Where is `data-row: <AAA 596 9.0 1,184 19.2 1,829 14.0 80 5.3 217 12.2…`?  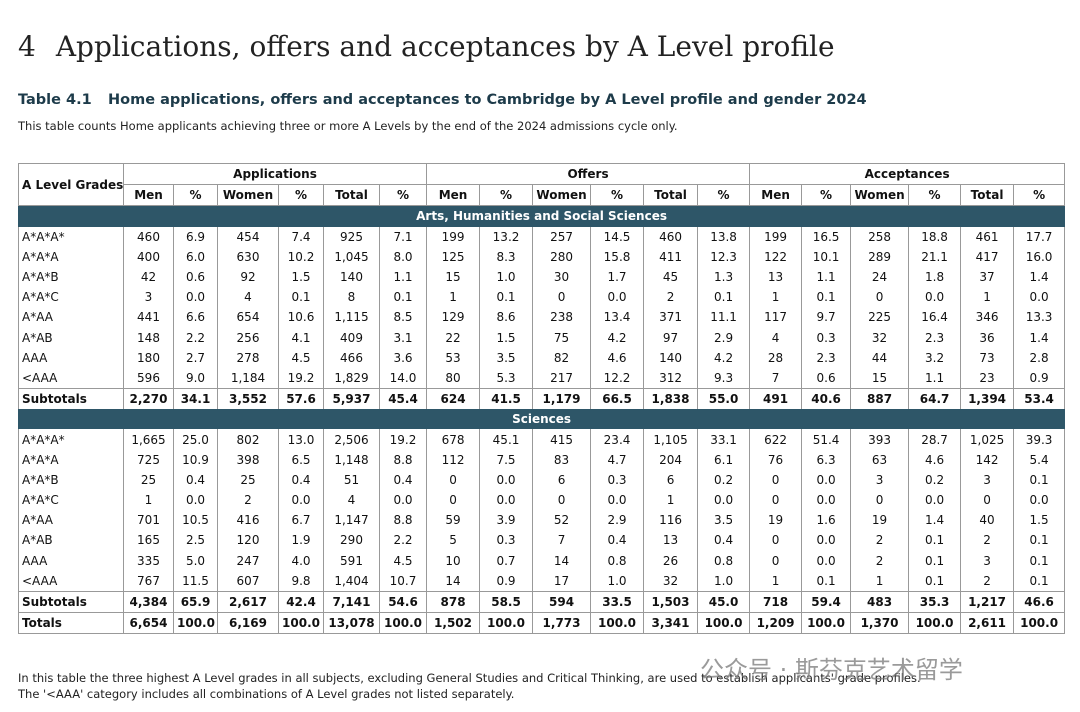 data-row: <AAA 596 9.0 1,184 19.2 1,829 14.0 80 5.3 217 12.2… is located at coordinates (542, 378).